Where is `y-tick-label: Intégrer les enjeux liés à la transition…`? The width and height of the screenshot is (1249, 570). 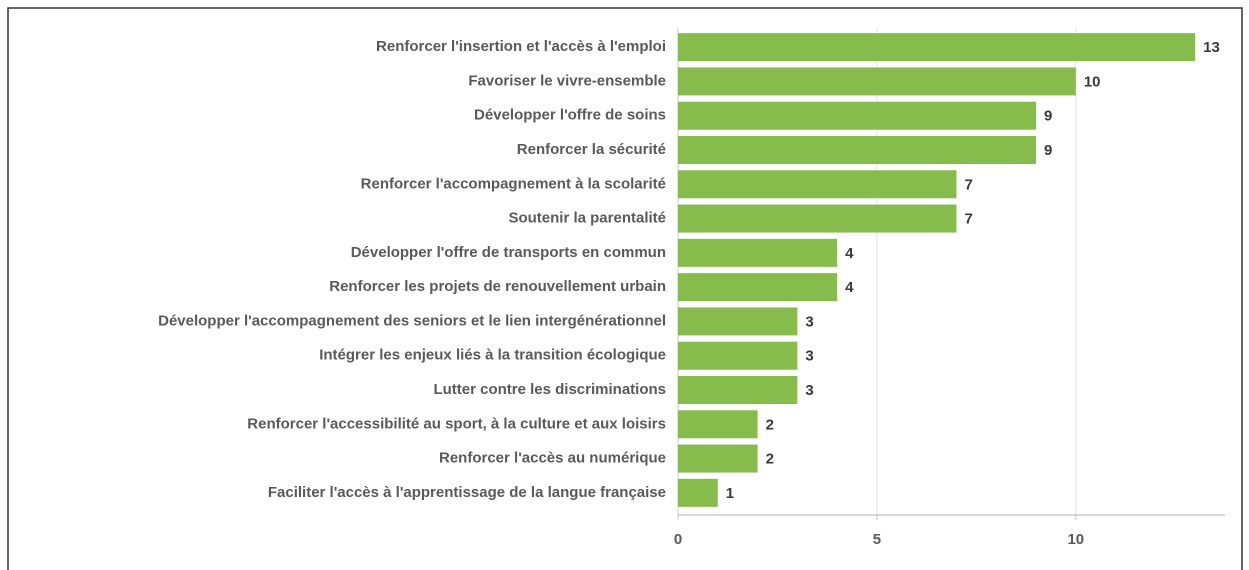 y-tick-label: Intégrer les enjeux liés à la transition… is located at coordinates (492, 355).